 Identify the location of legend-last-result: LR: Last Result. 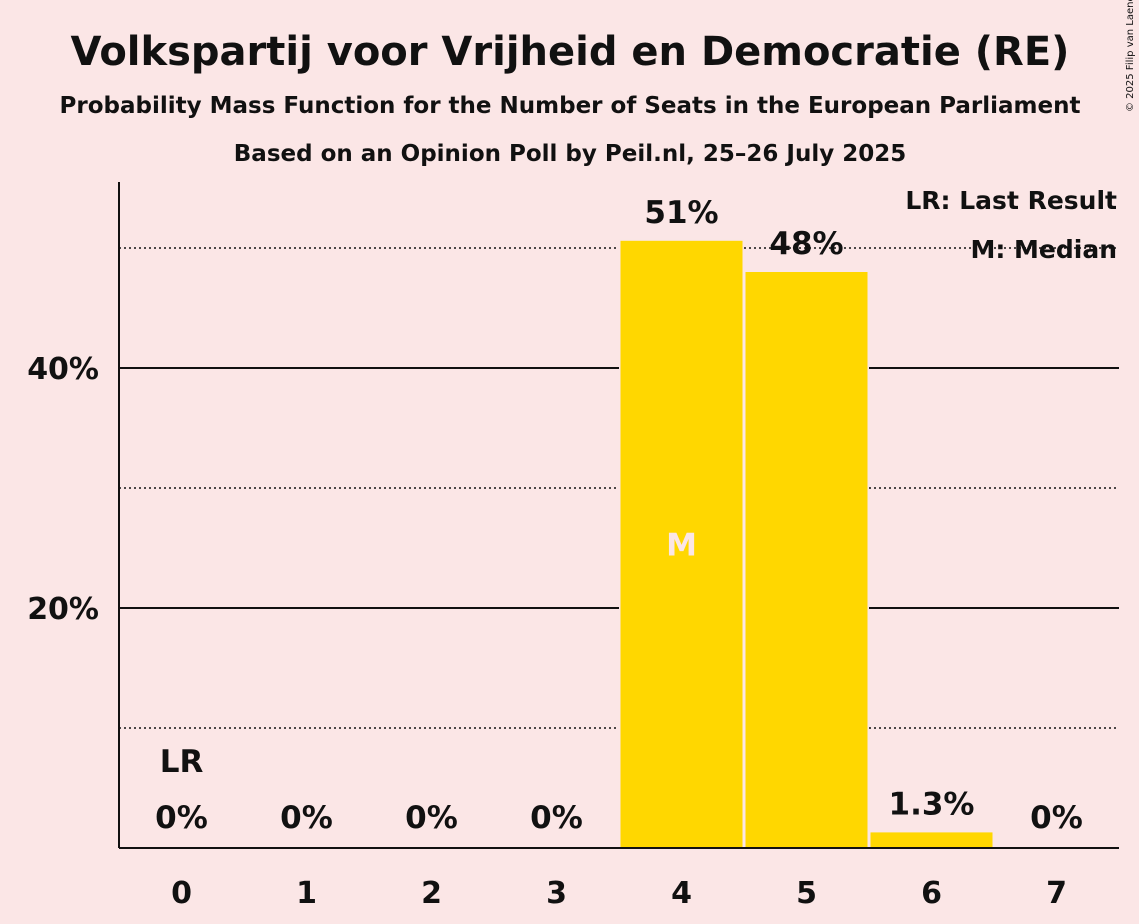
(1011, 200).